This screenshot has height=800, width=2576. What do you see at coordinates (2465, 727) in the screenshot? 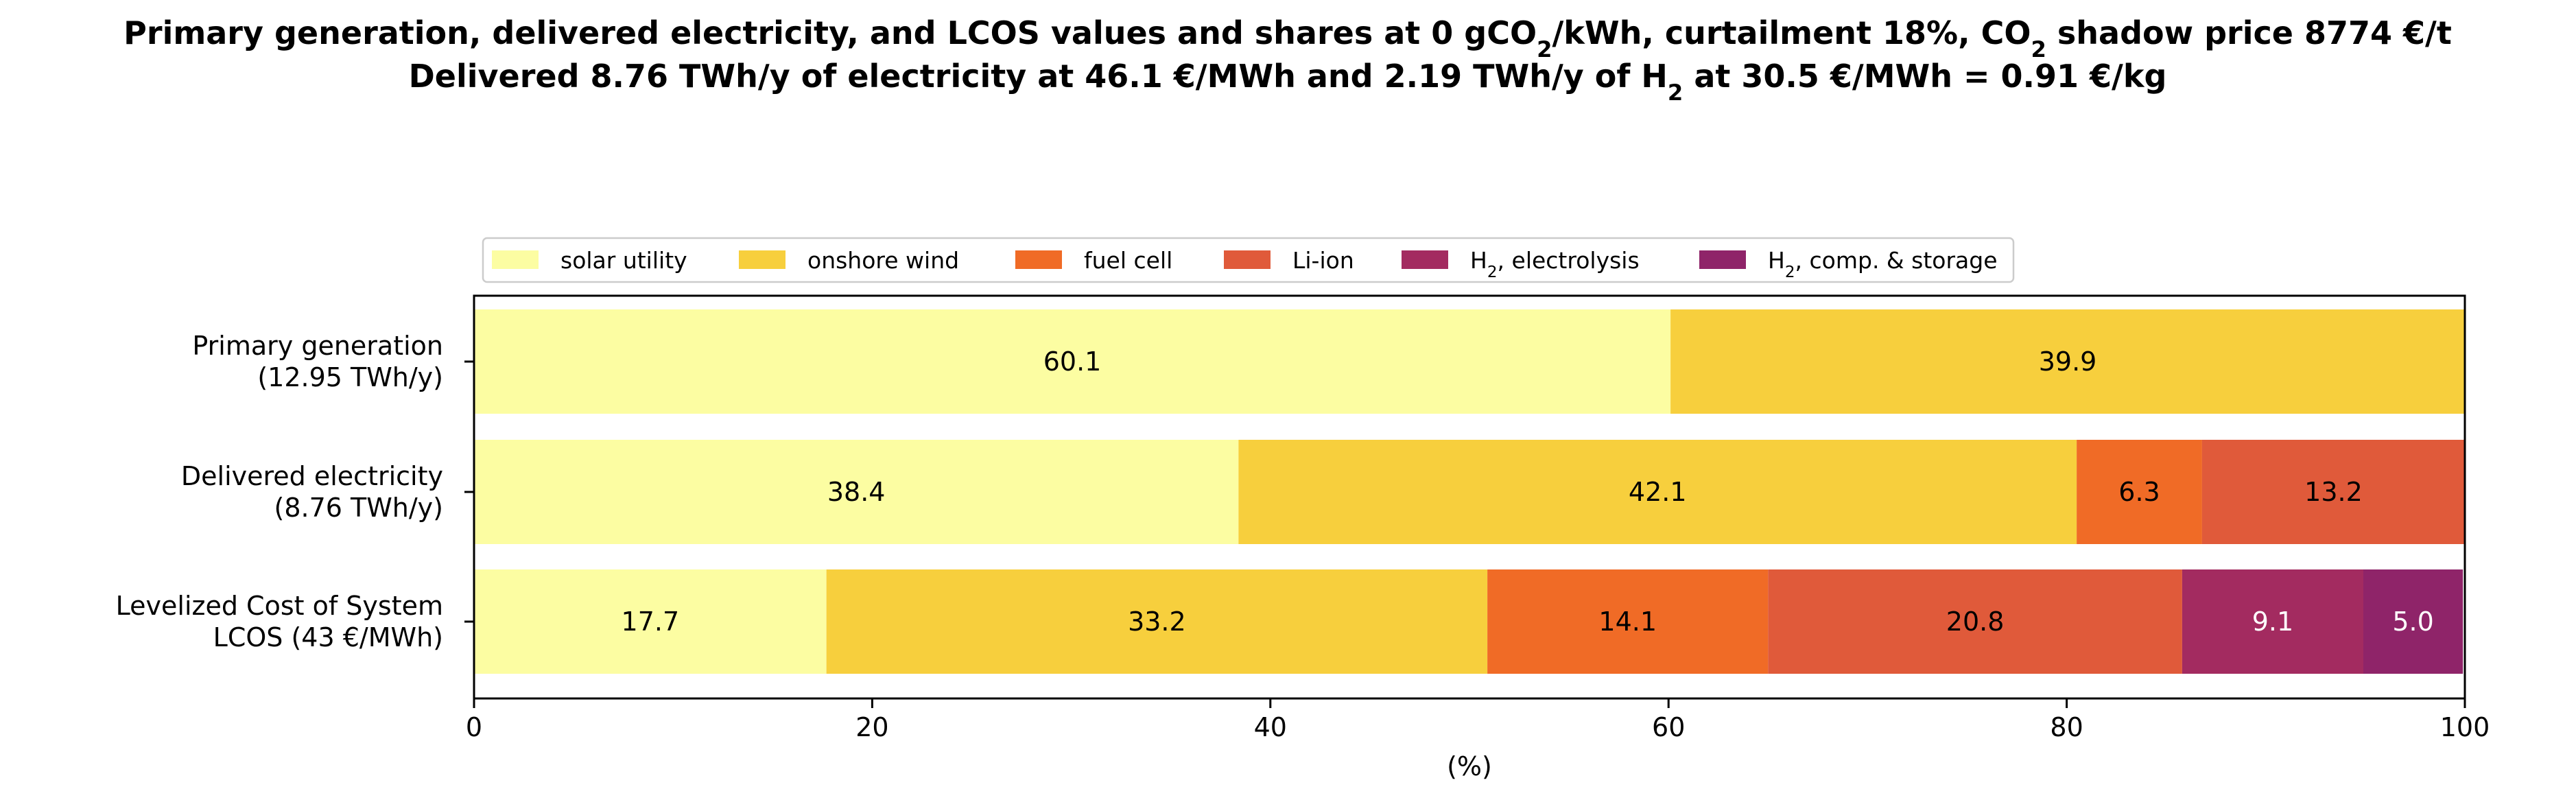
I see `x-tick-label: 100` at bounding box center [2465, 727].